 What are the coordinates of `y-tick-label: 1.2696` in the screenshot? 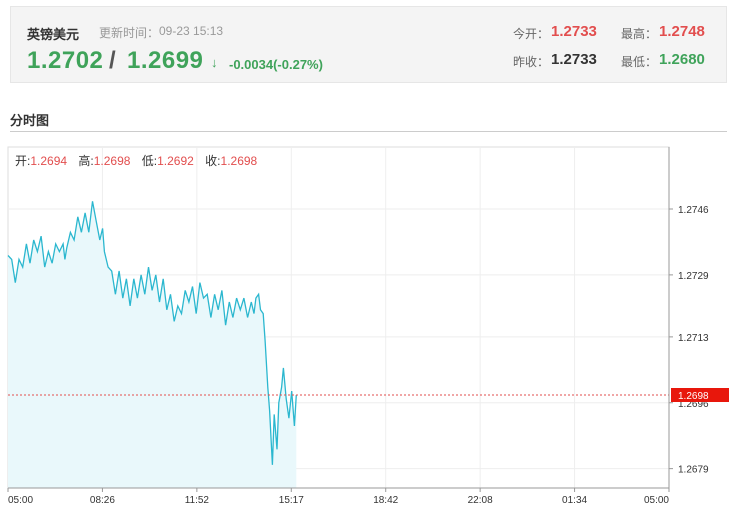 It's located at (693, 404).